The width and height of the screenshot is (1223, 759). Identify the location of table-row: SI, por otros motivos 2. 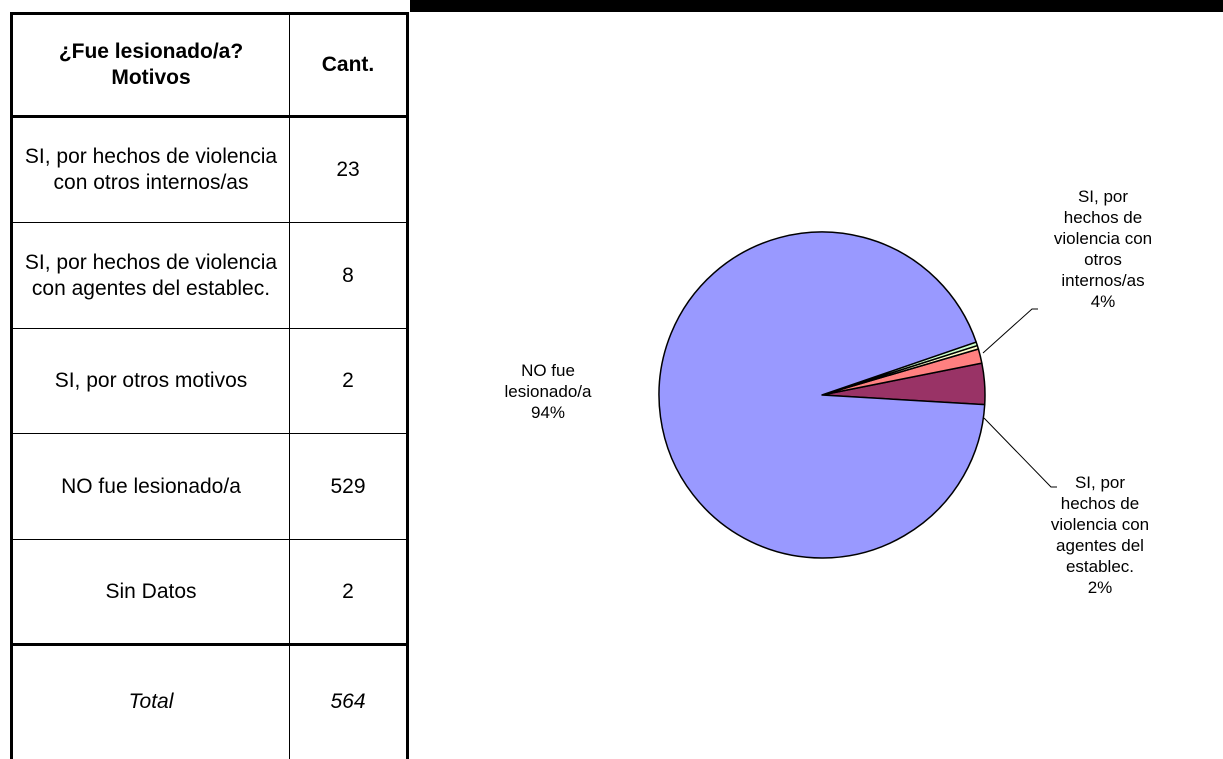
(209, 381).